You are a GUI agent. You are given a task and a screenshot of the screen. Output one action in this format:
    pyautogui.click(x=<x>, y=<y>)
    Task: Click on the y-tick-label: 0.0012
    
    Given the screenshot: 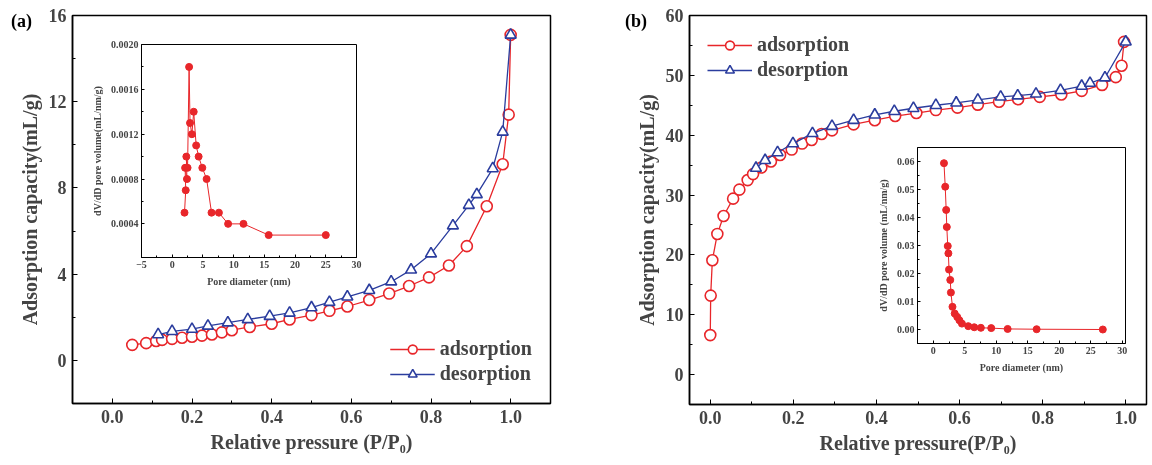 What is the action you would take?
    pyautogui.click(x=125, y=134)
    